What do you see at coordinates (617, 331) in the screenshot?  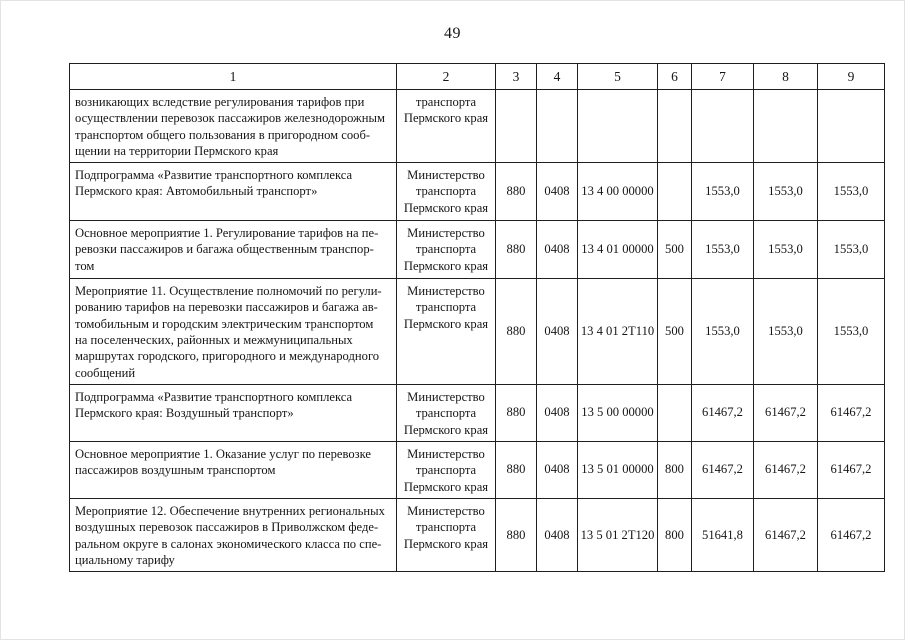 I see `cell-target-article-code: 13 4 01 2Т110` at bounding box center [617, 331].